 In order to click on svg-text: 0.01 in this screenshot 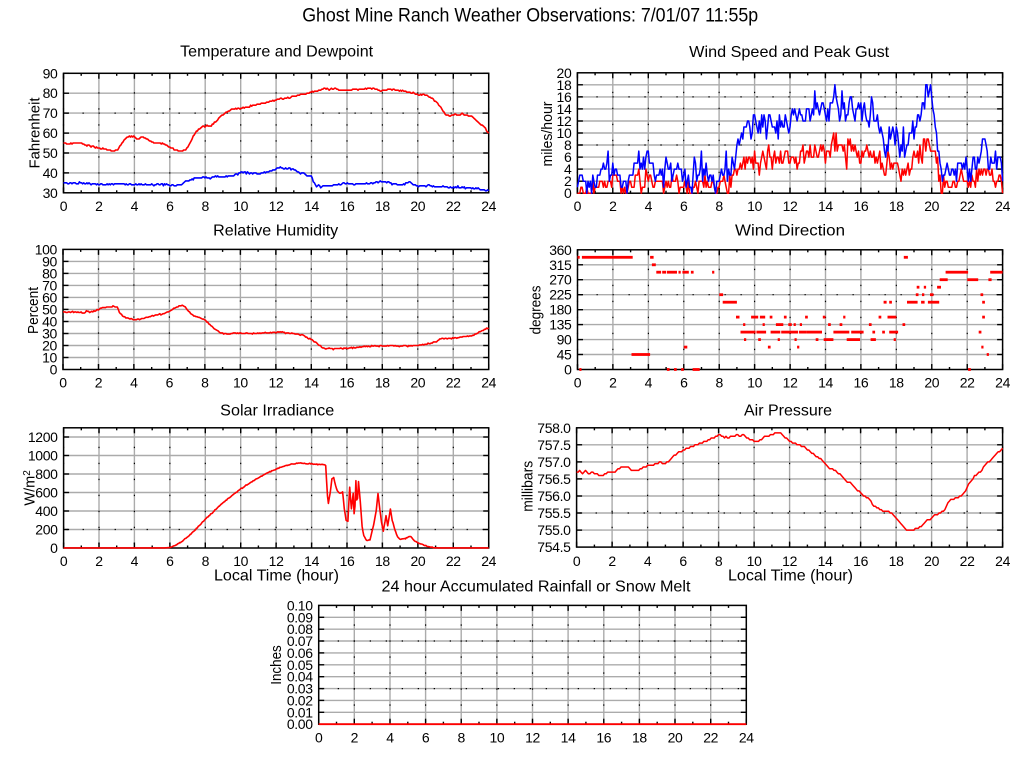, I will do `click(300, 712)`.